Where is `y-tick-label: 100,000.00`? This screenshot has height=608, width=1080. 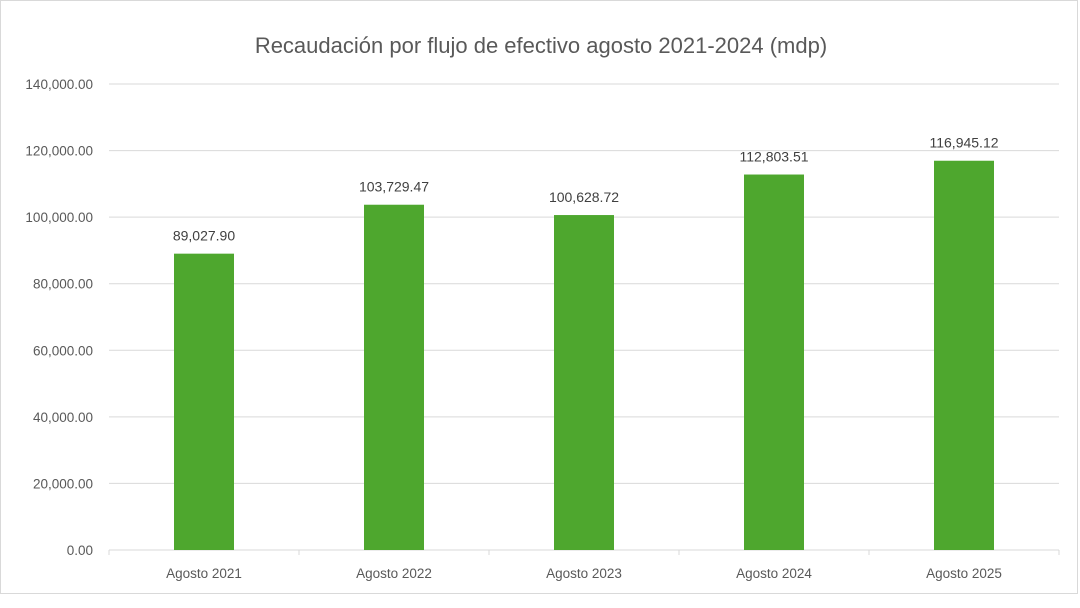 y-tick-label: 100,000.00 is located at coordinates (59, 217).